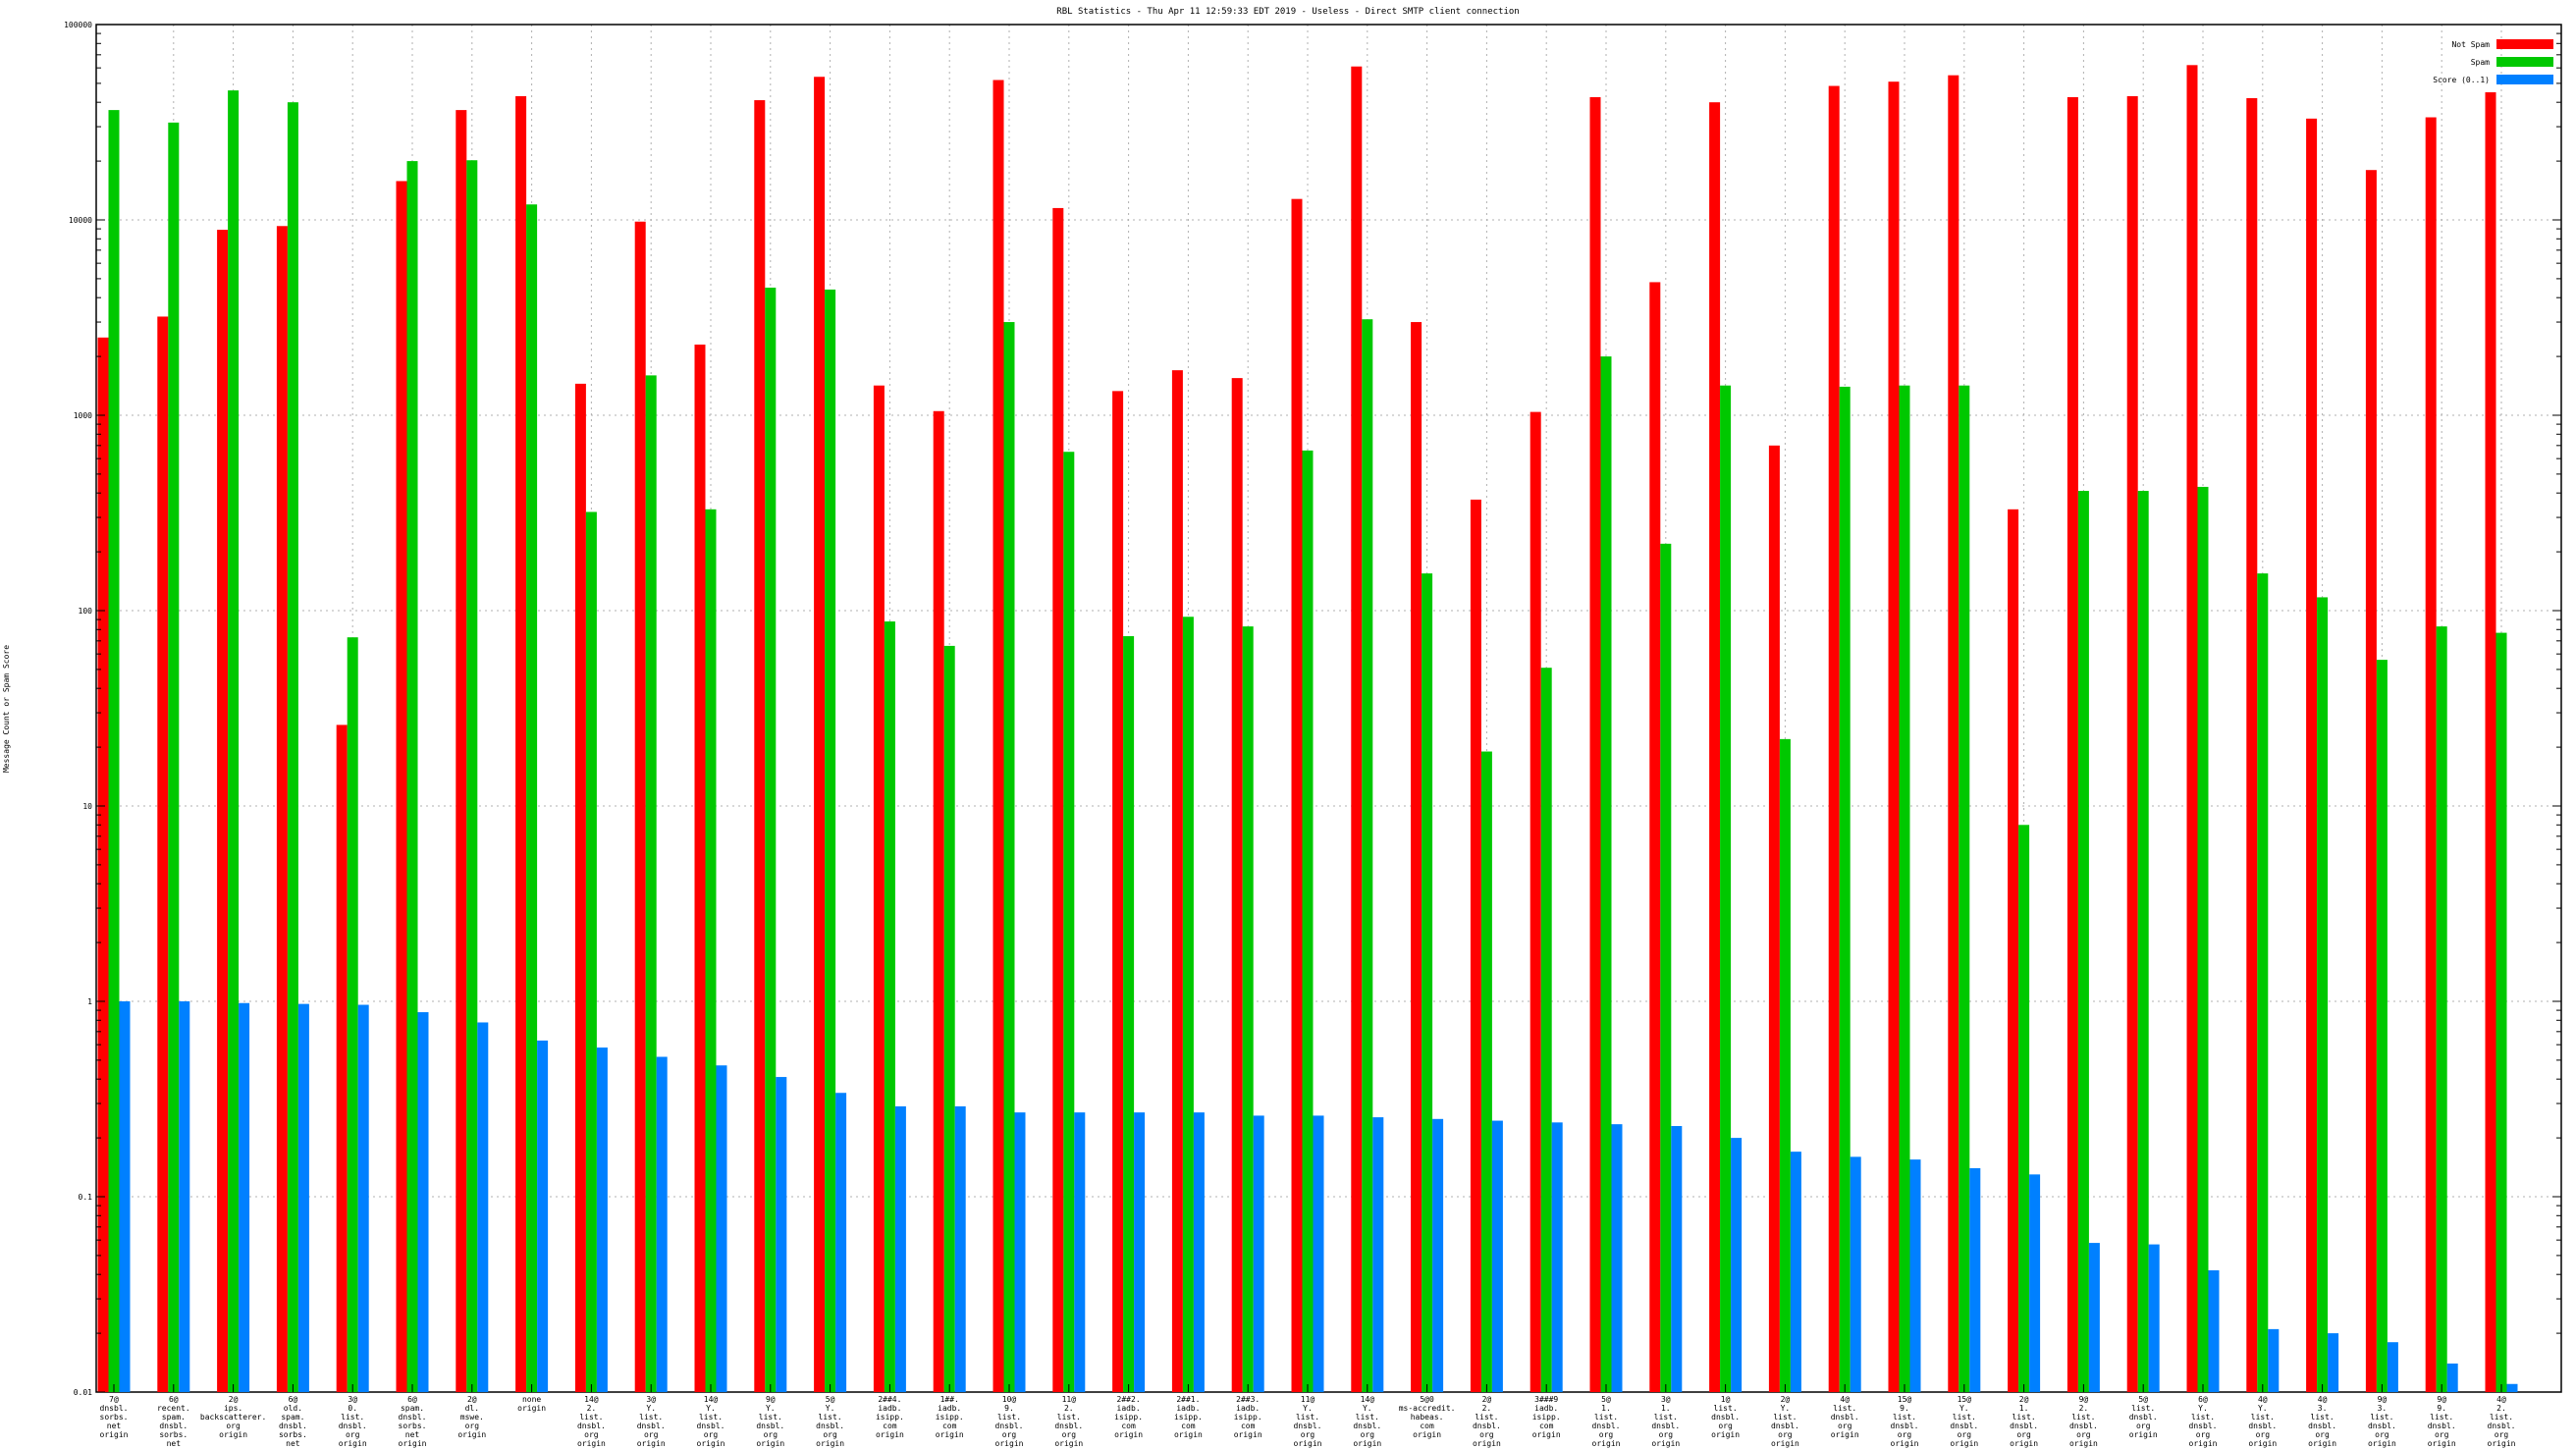 The height and width of the screenshot is (1449, 2576). I want to click on x-tick-label: 4@ Y. list. dnsbl. org origin, so click(2262, 1421).